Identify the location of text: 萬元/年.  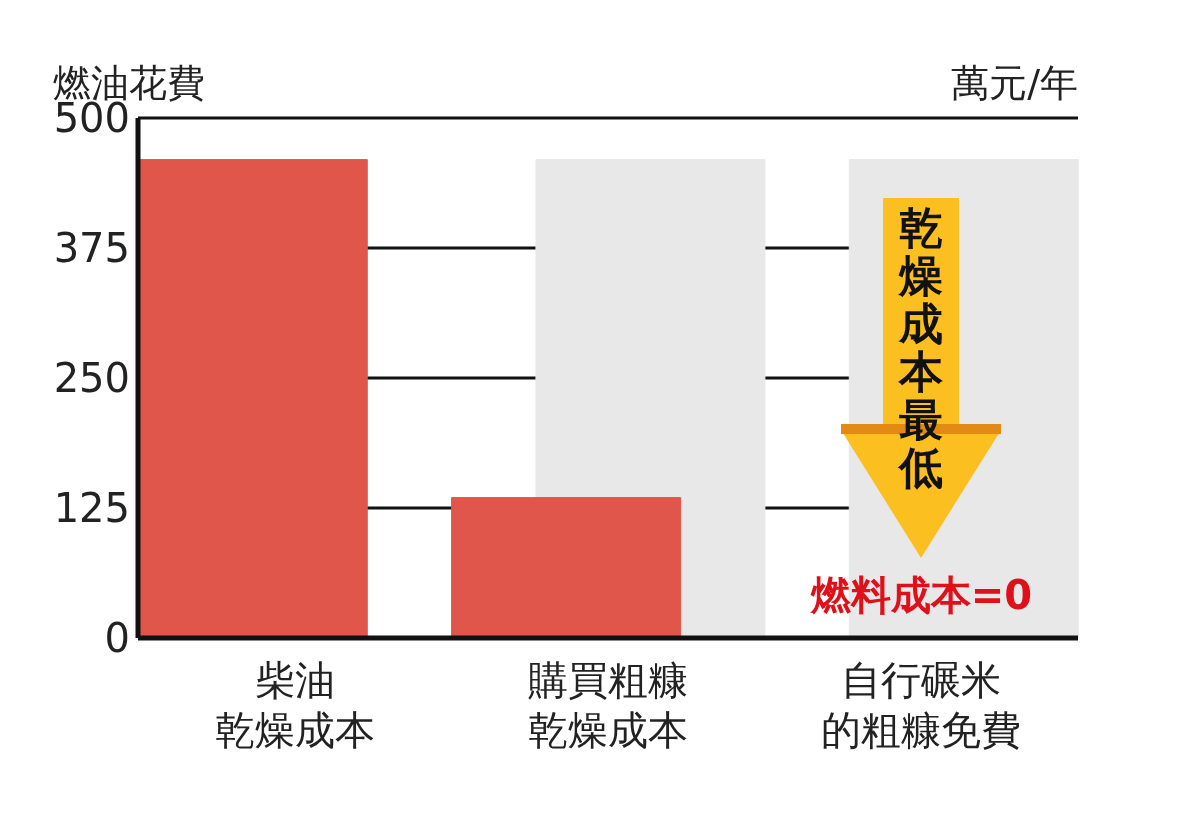
(1014, 83).